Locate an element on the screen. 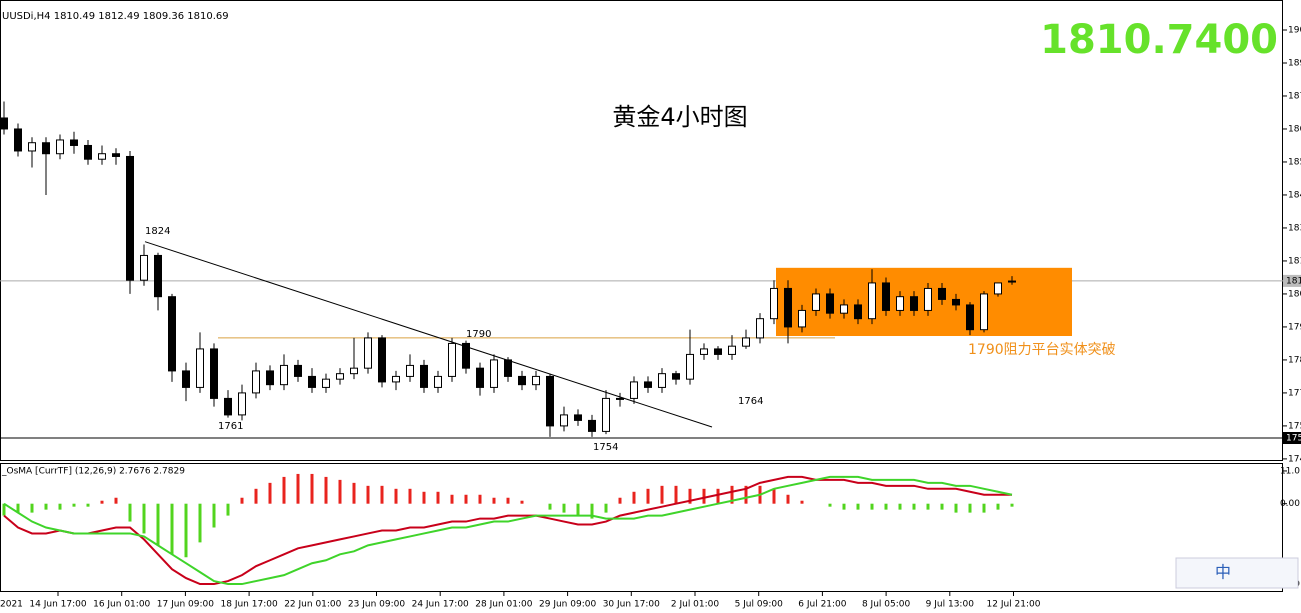 The image size is (1301, 613). y-tick-label: 174 is located at coordinates (1294, 459).